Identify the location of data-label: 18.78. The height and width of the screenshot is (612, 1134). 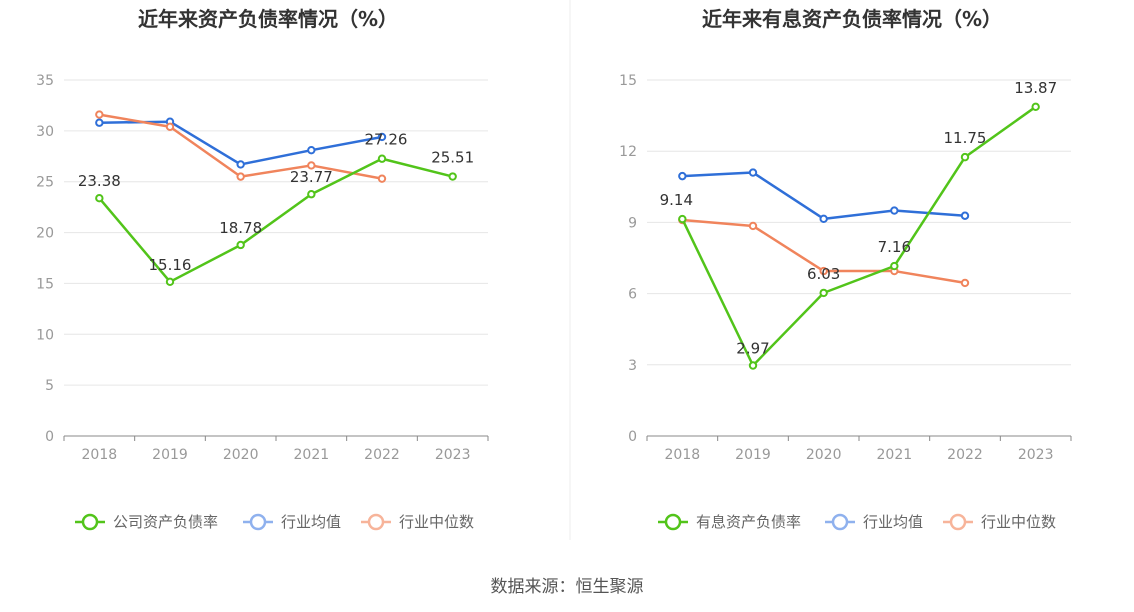
(240, 228).